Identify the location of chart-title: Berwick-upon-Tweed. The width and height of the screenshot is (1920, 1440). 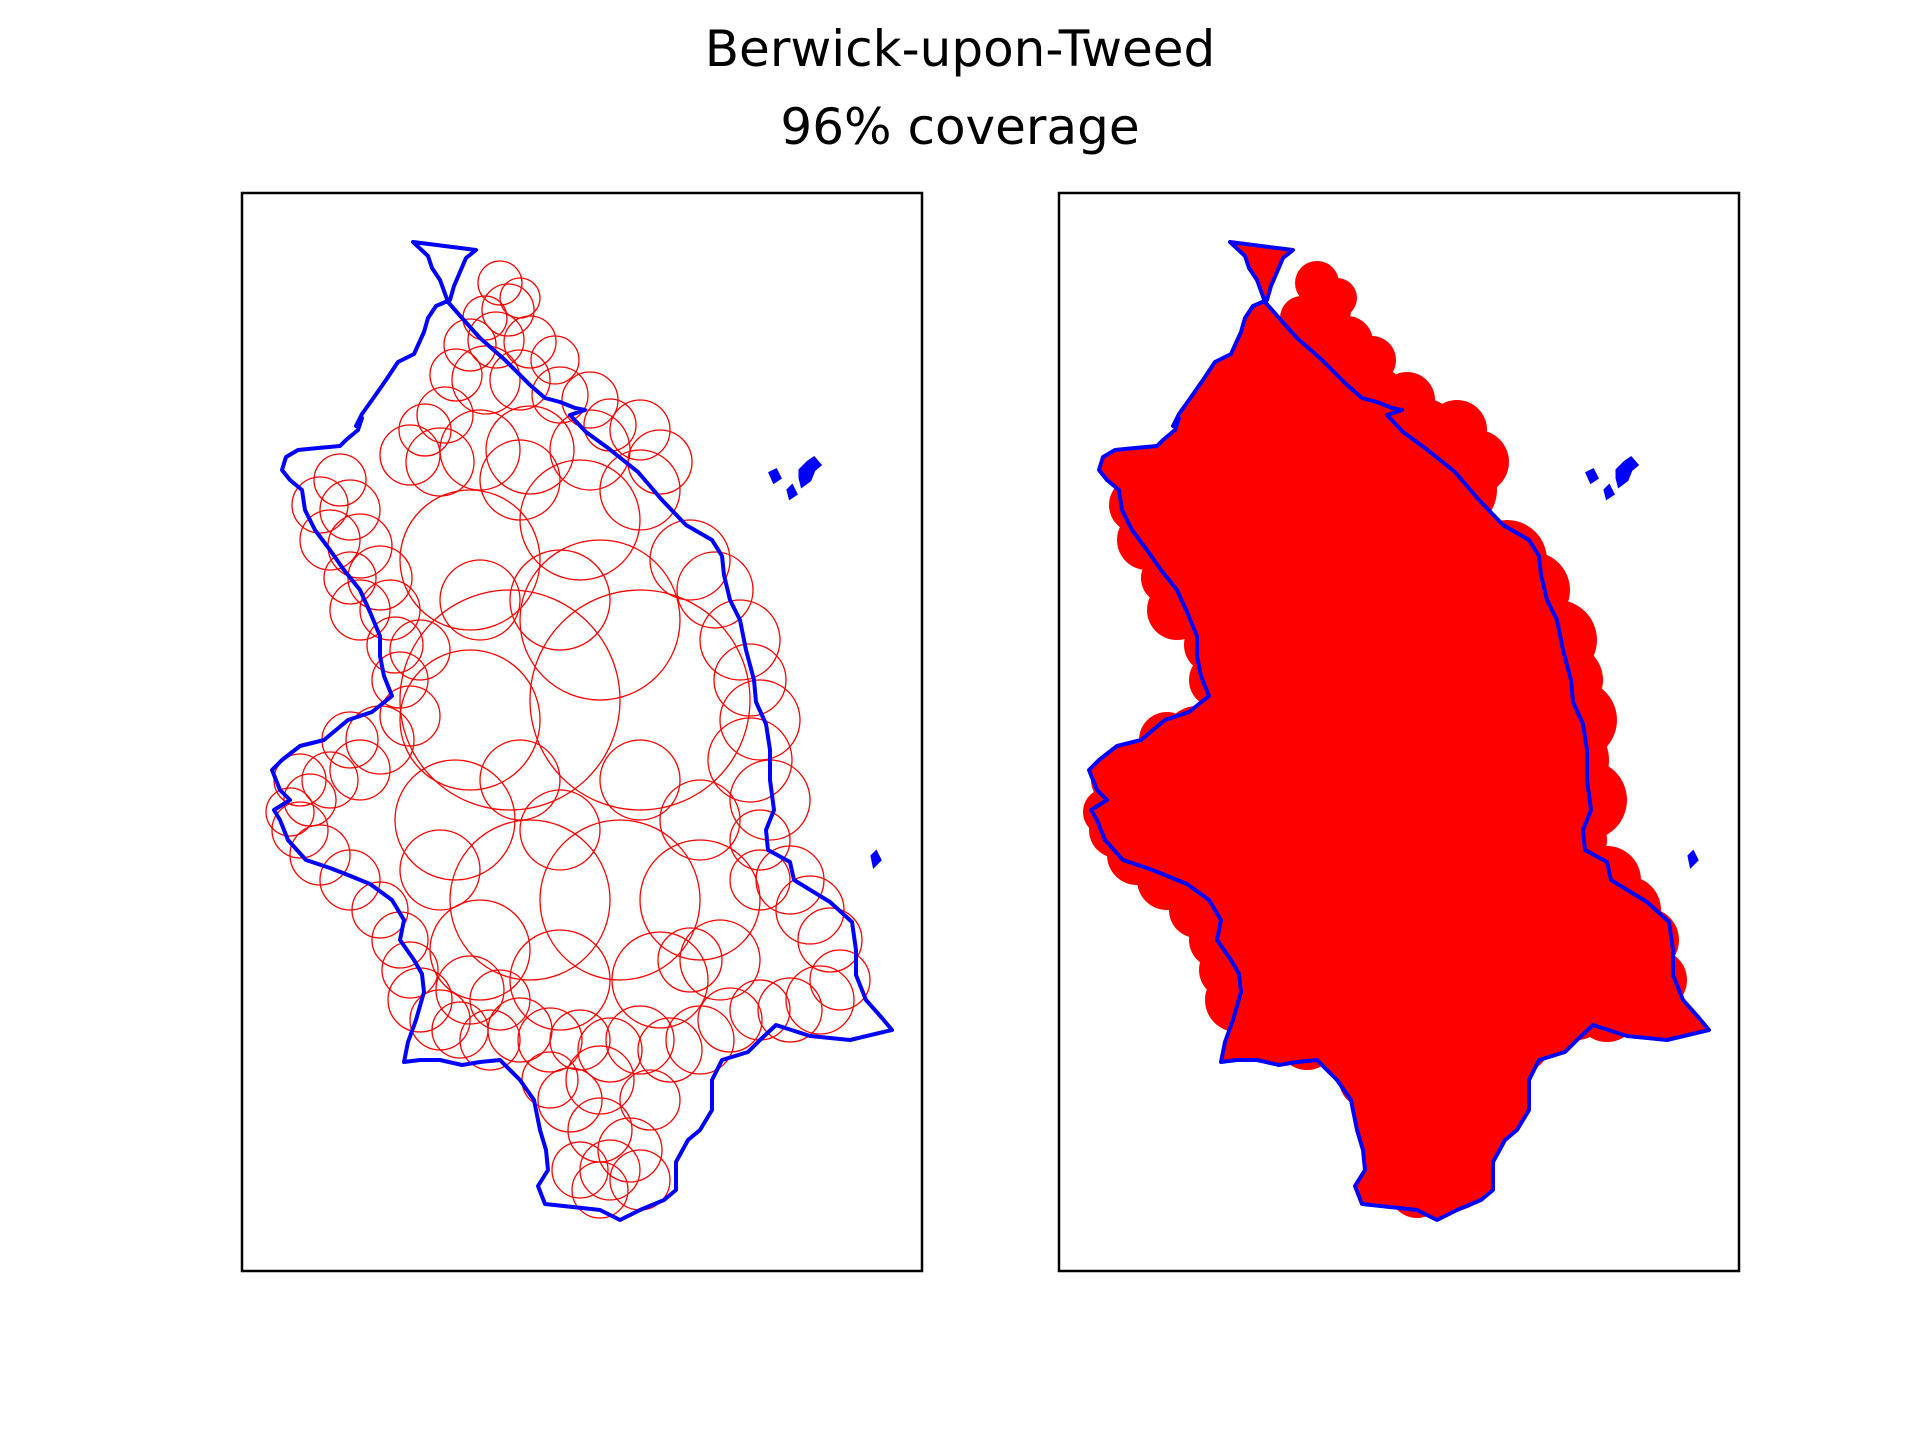
(960, 49).